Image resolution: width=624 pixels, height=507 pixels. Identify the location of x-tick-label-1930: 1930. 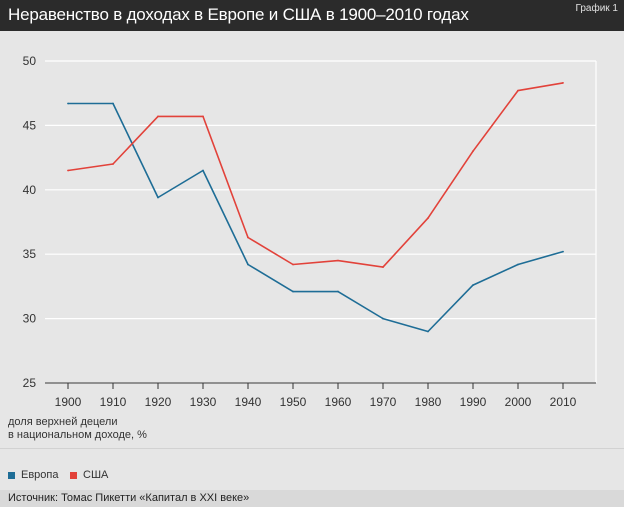
(203, 402).